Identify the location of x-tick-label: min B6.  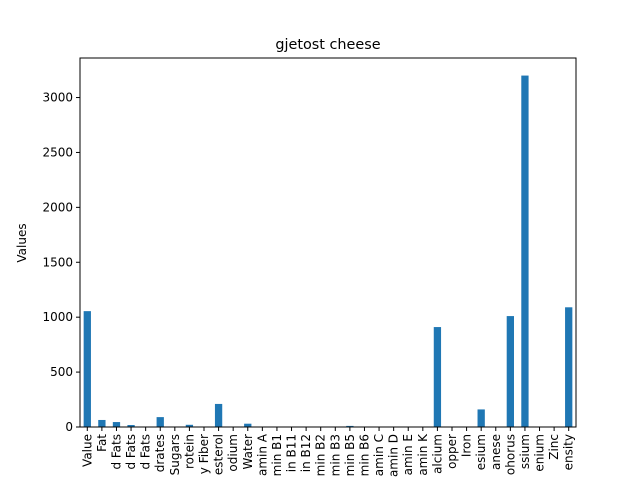
(364, 455).